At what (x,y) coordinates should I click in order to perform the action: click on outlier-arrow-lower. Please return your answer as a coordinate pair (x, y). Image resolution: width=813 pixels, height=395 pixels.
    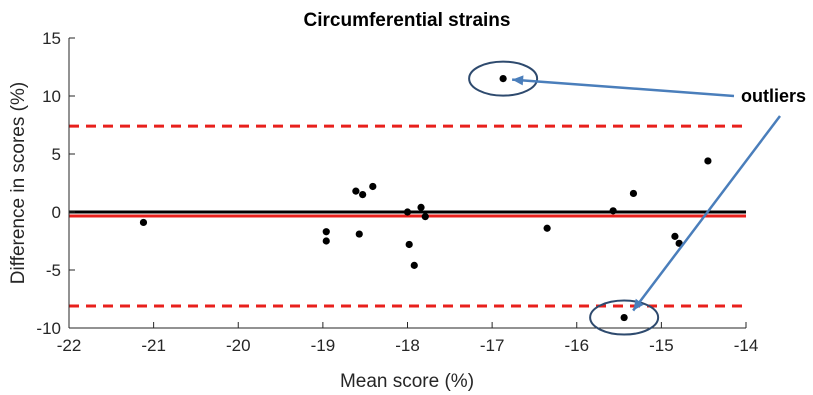
    Looking at the image, I should click on (706, 213).